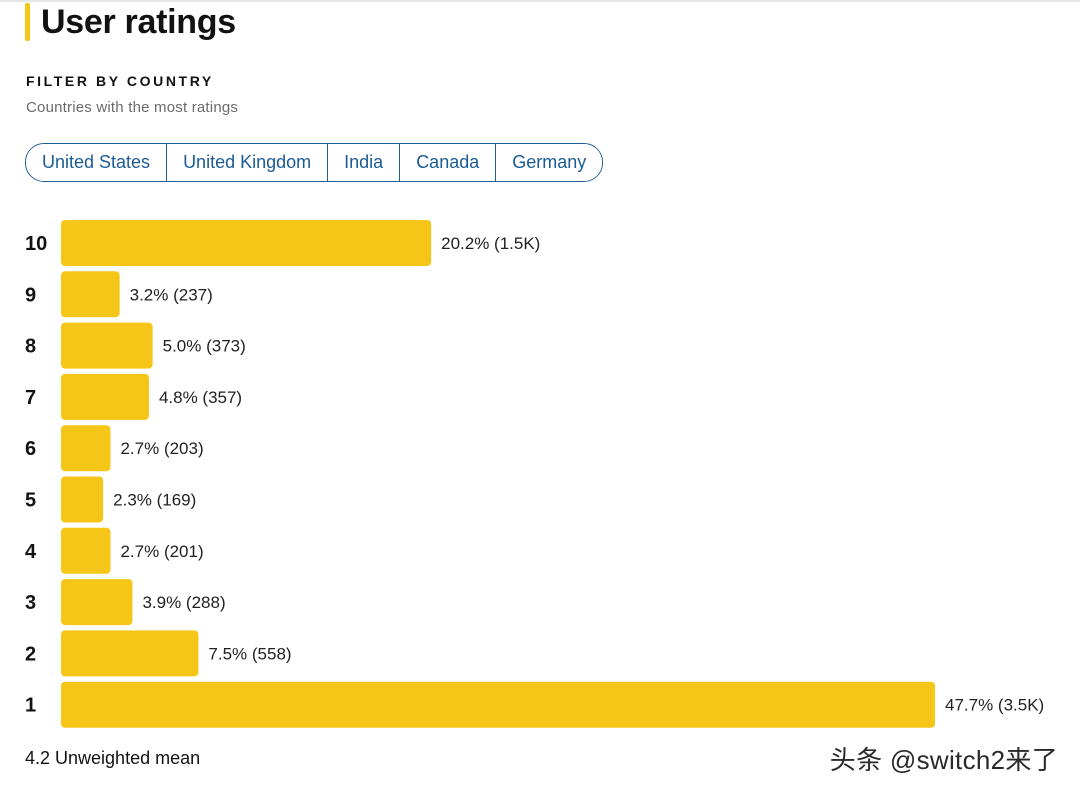 This screenshot has width=1080, height=792. What do you see at coordinates (138, 21) in the screenshot?
I see `page-title: User ratings` at bounding box center [138, 21].